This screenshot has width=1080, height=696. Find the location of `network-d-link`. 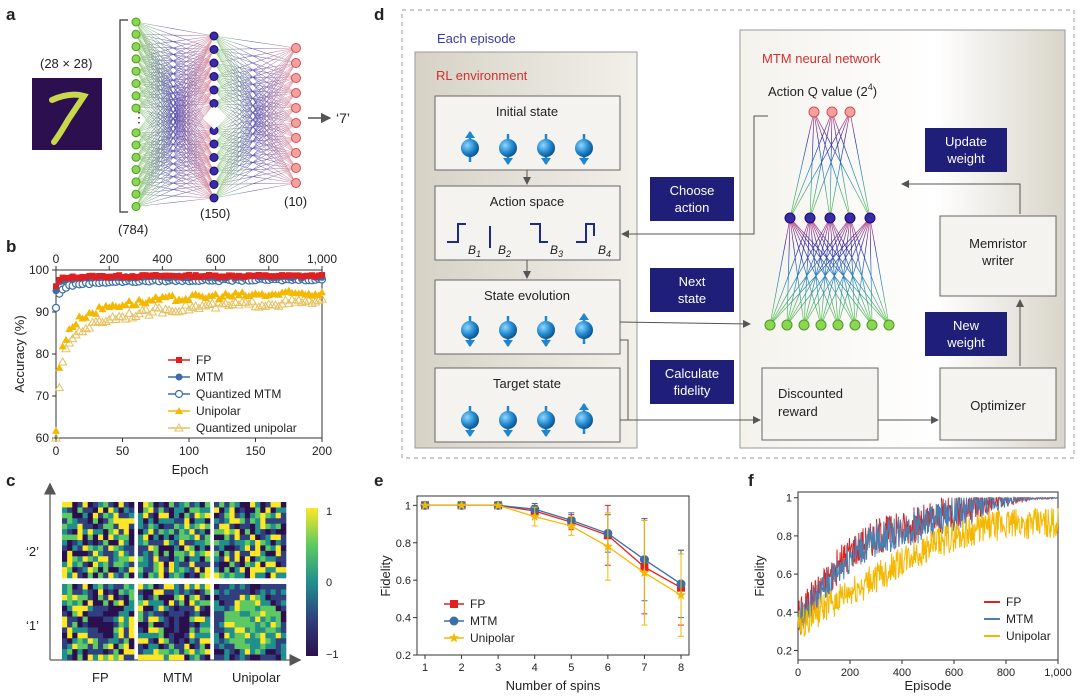

network-d-link is located at coordinates (822, 165).